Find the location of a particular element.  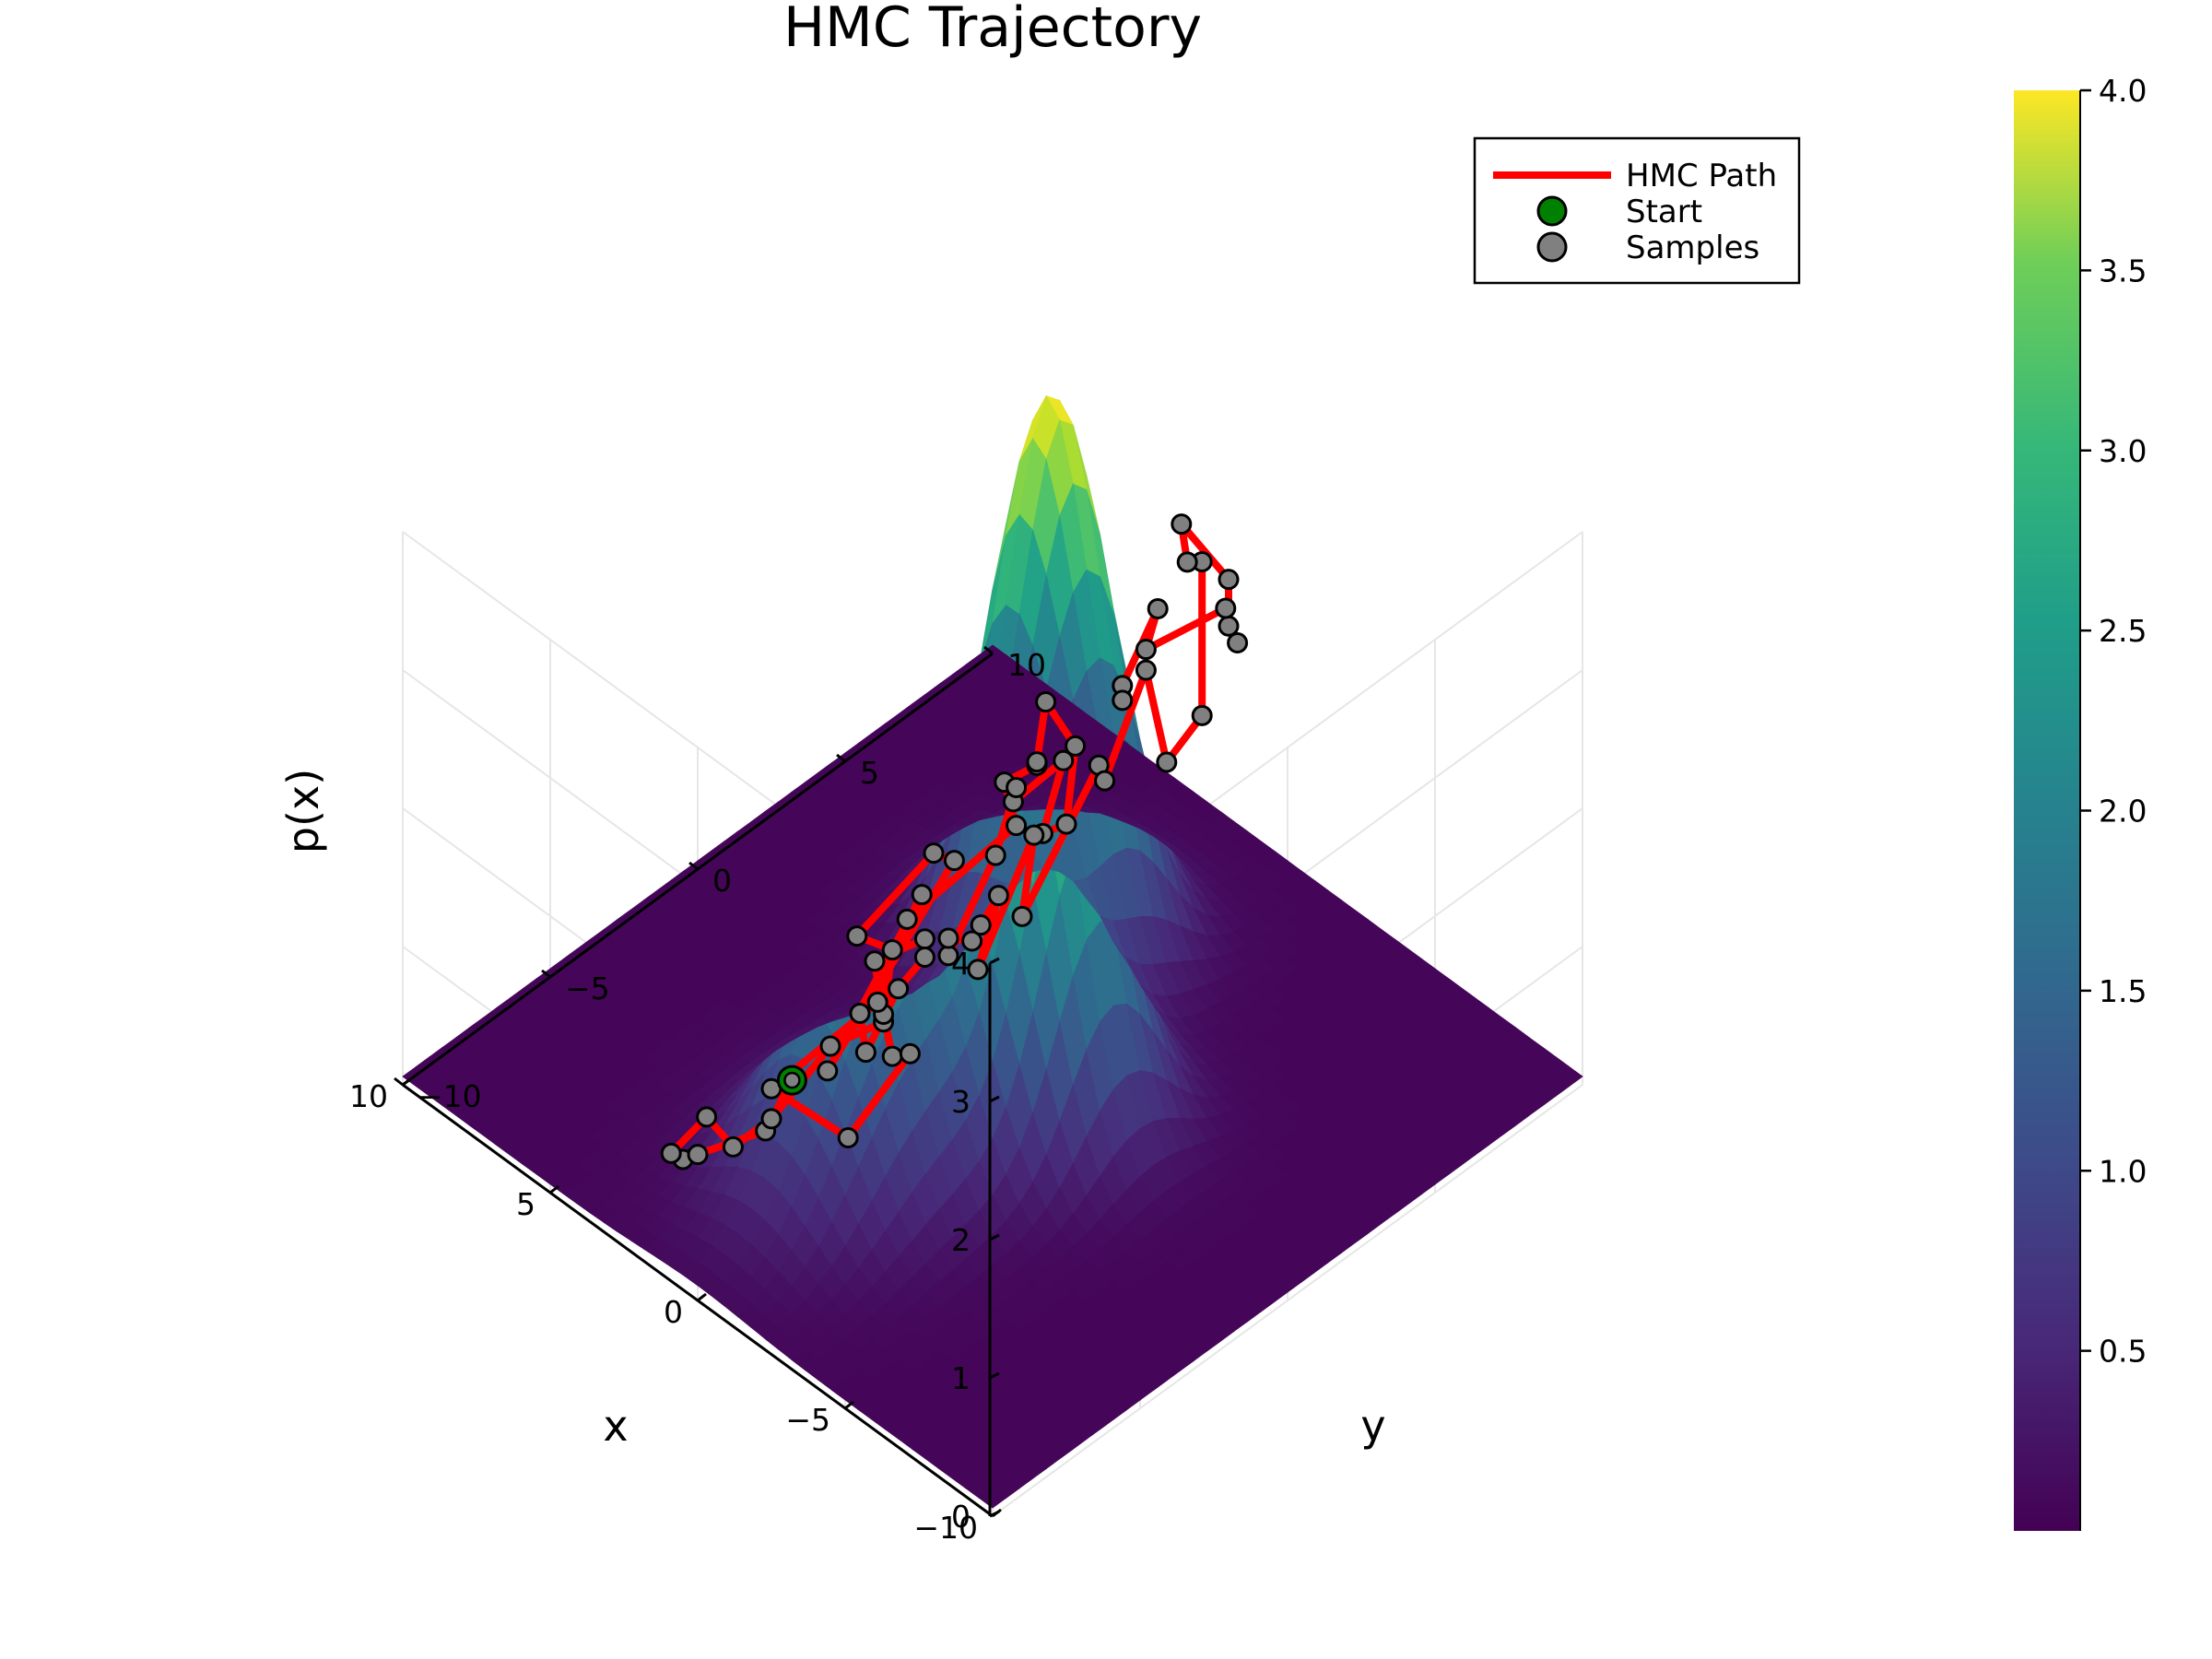

y-tick-label: 0 is located at coordinates (722, 881).